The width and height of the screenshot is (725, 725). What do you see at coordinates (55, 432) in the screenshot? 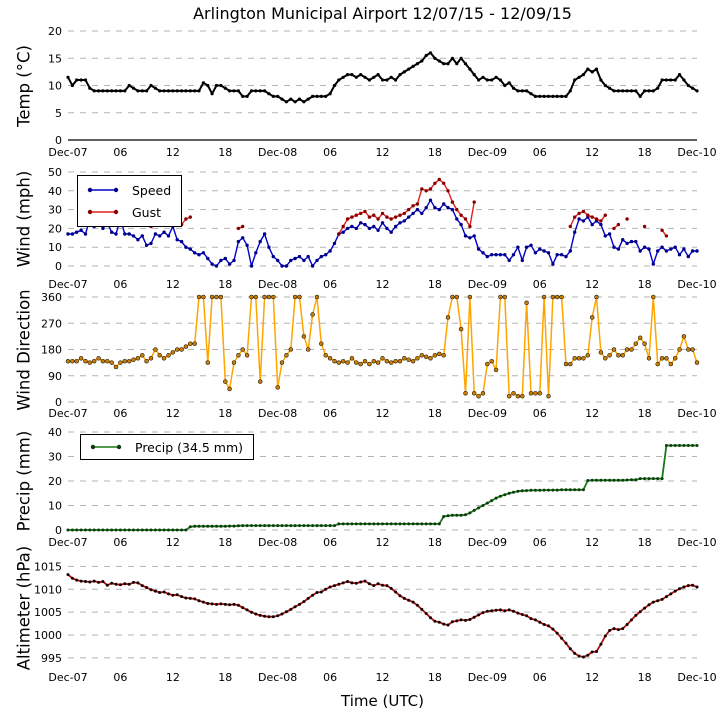
I see `y-tick-label: 40` at bounding box center [55, 432].